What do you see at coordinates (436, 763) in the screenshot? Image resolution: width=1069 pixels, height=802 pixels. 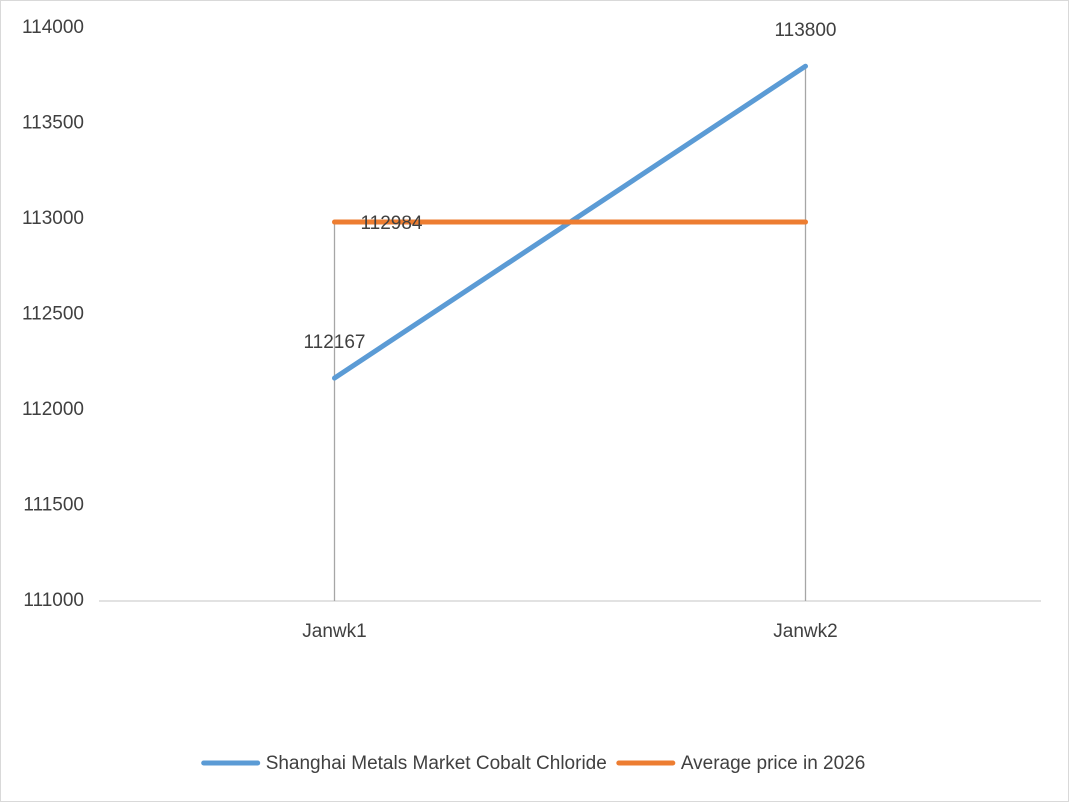 I see `legend-label: Shanghai Metals Market Cobalt Chloride` at bounding box center [436, 763].